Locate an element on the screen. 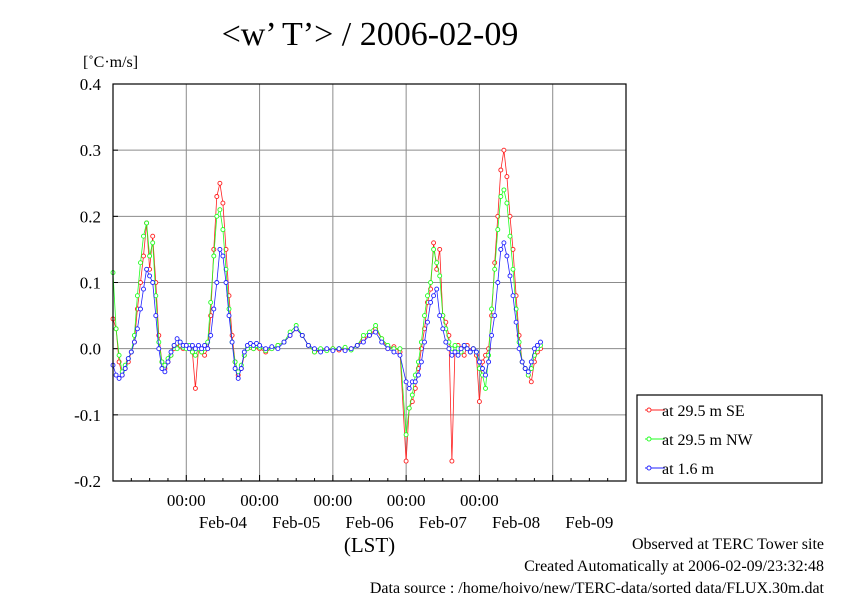  x-date-label: Feb-07 is located at coordinates (443, 522).